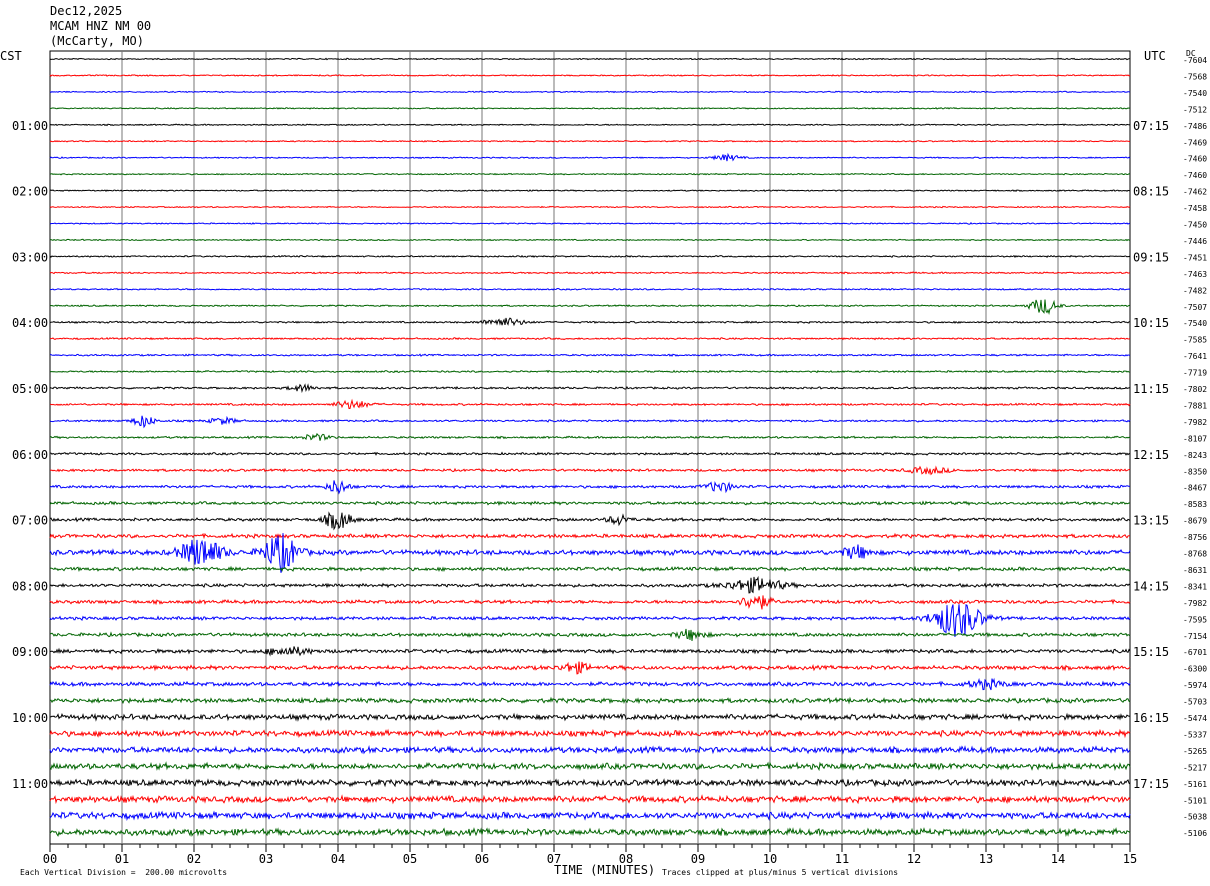  I want to click on dc-offset-label: -8243, so click(1195, 455).